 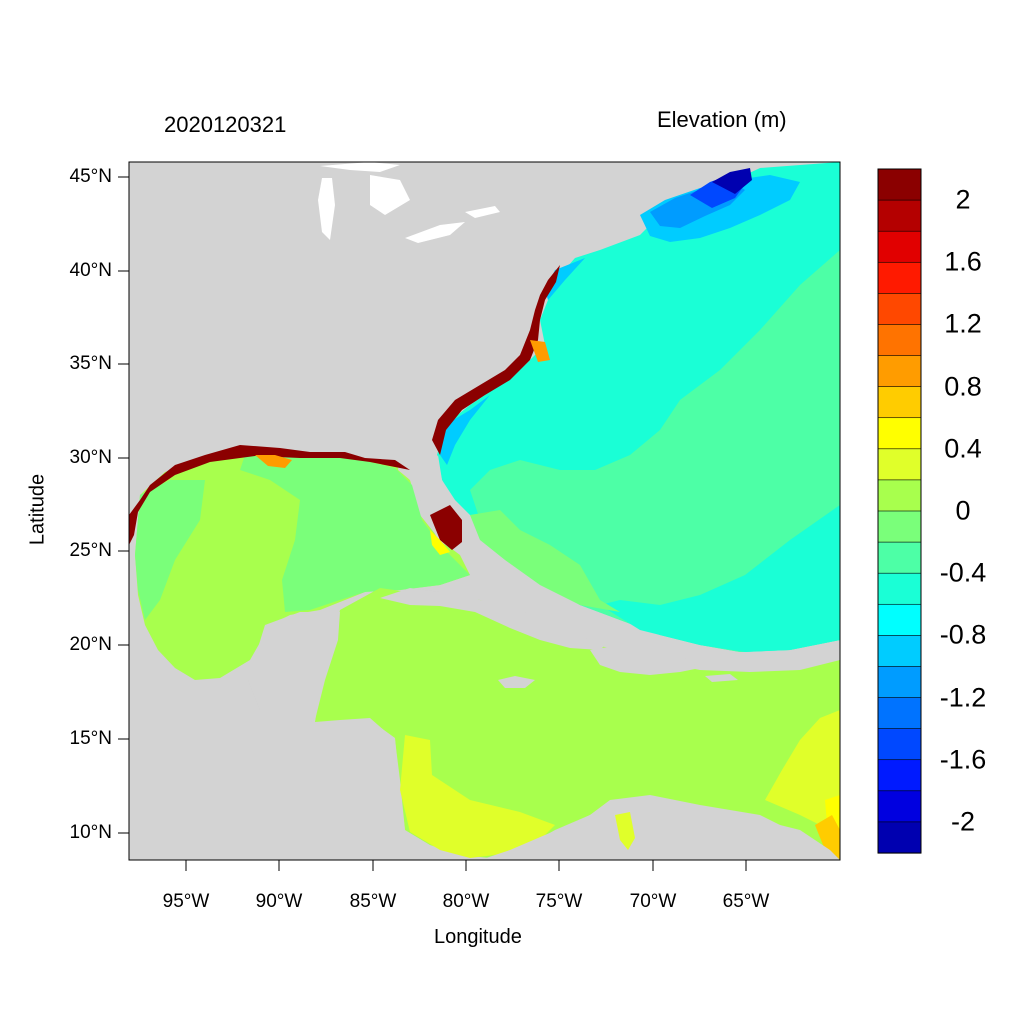 What do you see at coordinates (90, 738) in the screenshot?
I see `y-tick-label: 15°N` at bounding box center [90, 738].